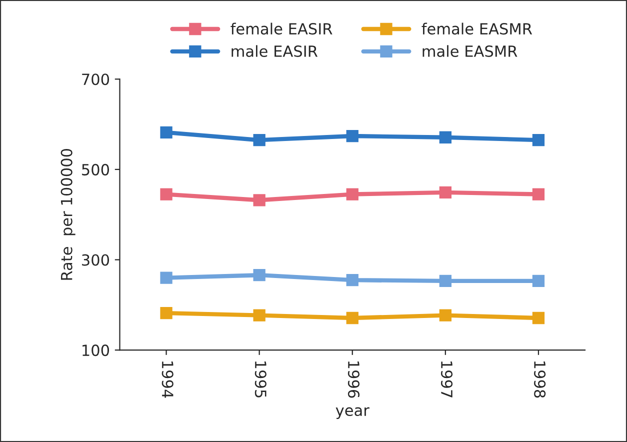  What do you see at coordinates (477, 28) in the screenshot?
I see `legend-label: female EASMR` at bounding box center [477, 28].